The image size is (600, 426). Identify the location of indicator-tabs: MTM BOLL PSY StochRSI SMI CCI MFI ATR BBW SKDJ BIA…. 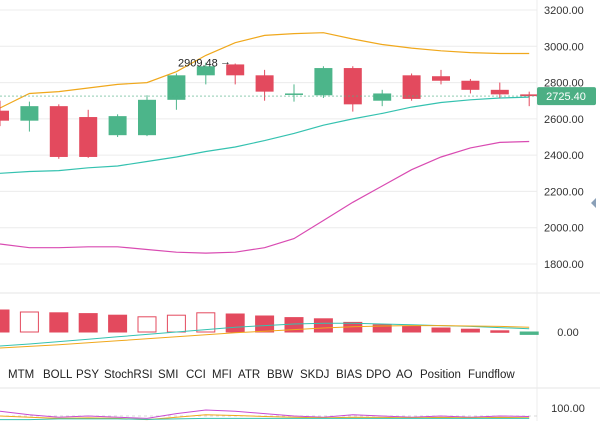
(261, 375).